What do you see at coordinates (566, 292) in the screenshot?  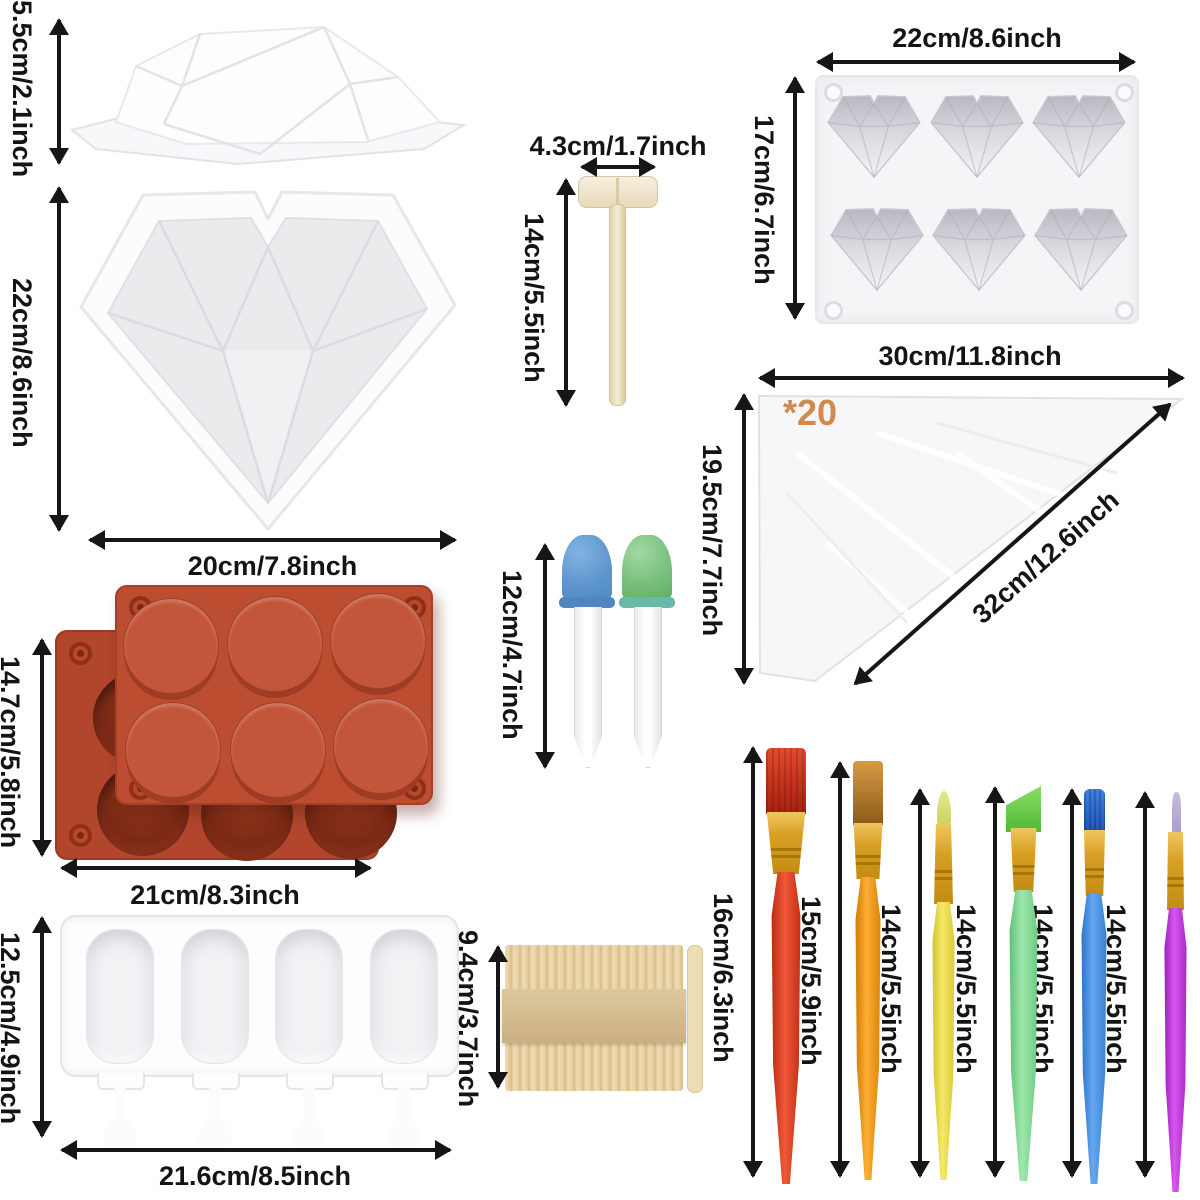 I see `dimension-arrow-mallet-length` at bounding box center [566, 292].